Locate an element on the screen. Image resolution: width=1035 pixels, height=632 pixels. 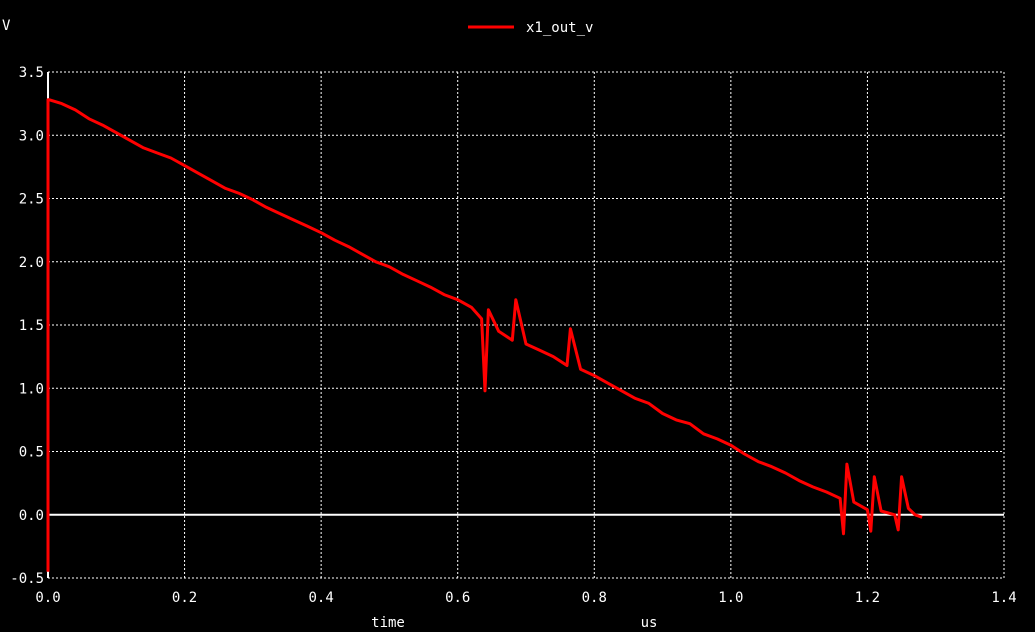
x-tick-label: 0.6 is located at coordinates (457, 598).